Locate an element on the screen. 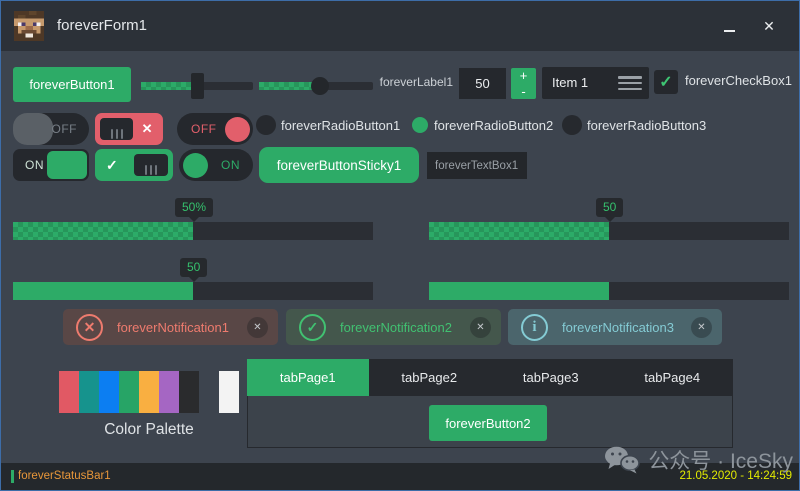  toggle-switch-on-3: ON is located at coordinates (216, 165).